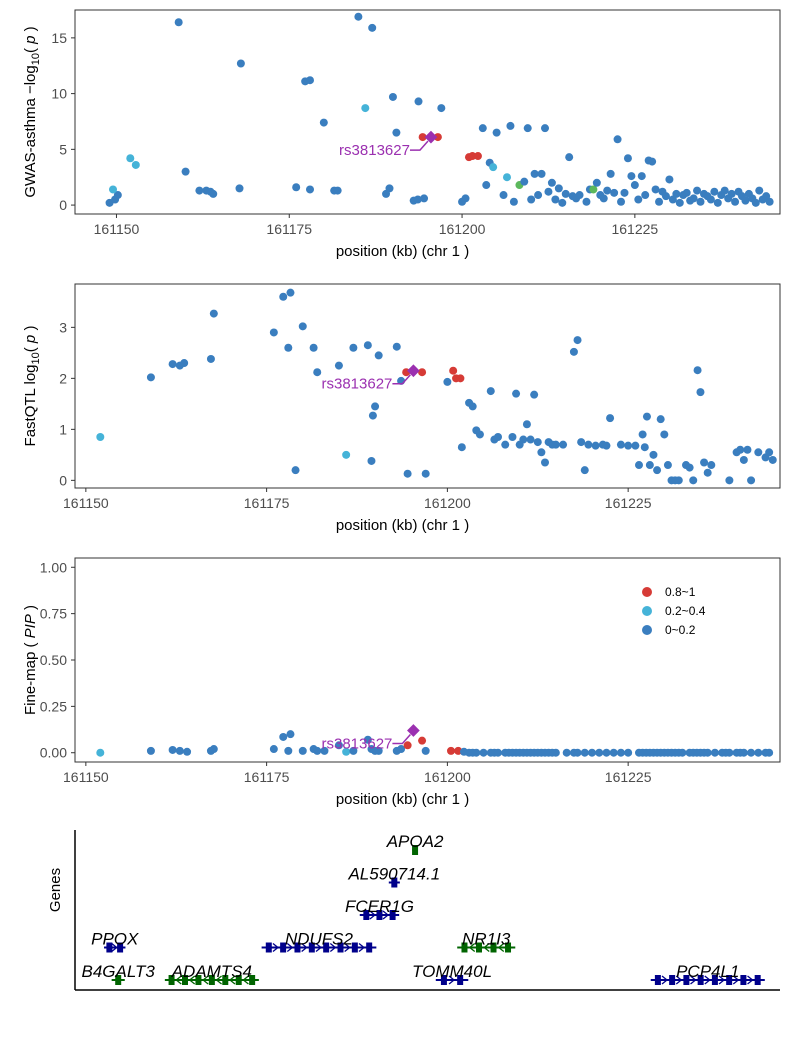  I want to click on gene-label: ADAMTS4, so click(211, 971).